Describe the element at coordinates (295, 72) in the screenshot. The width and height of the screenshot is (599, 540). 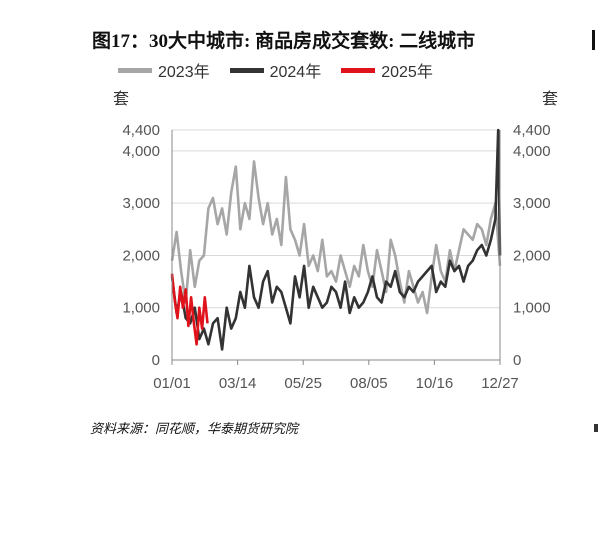
I see `legend-label-2024: 2024年` at that location.